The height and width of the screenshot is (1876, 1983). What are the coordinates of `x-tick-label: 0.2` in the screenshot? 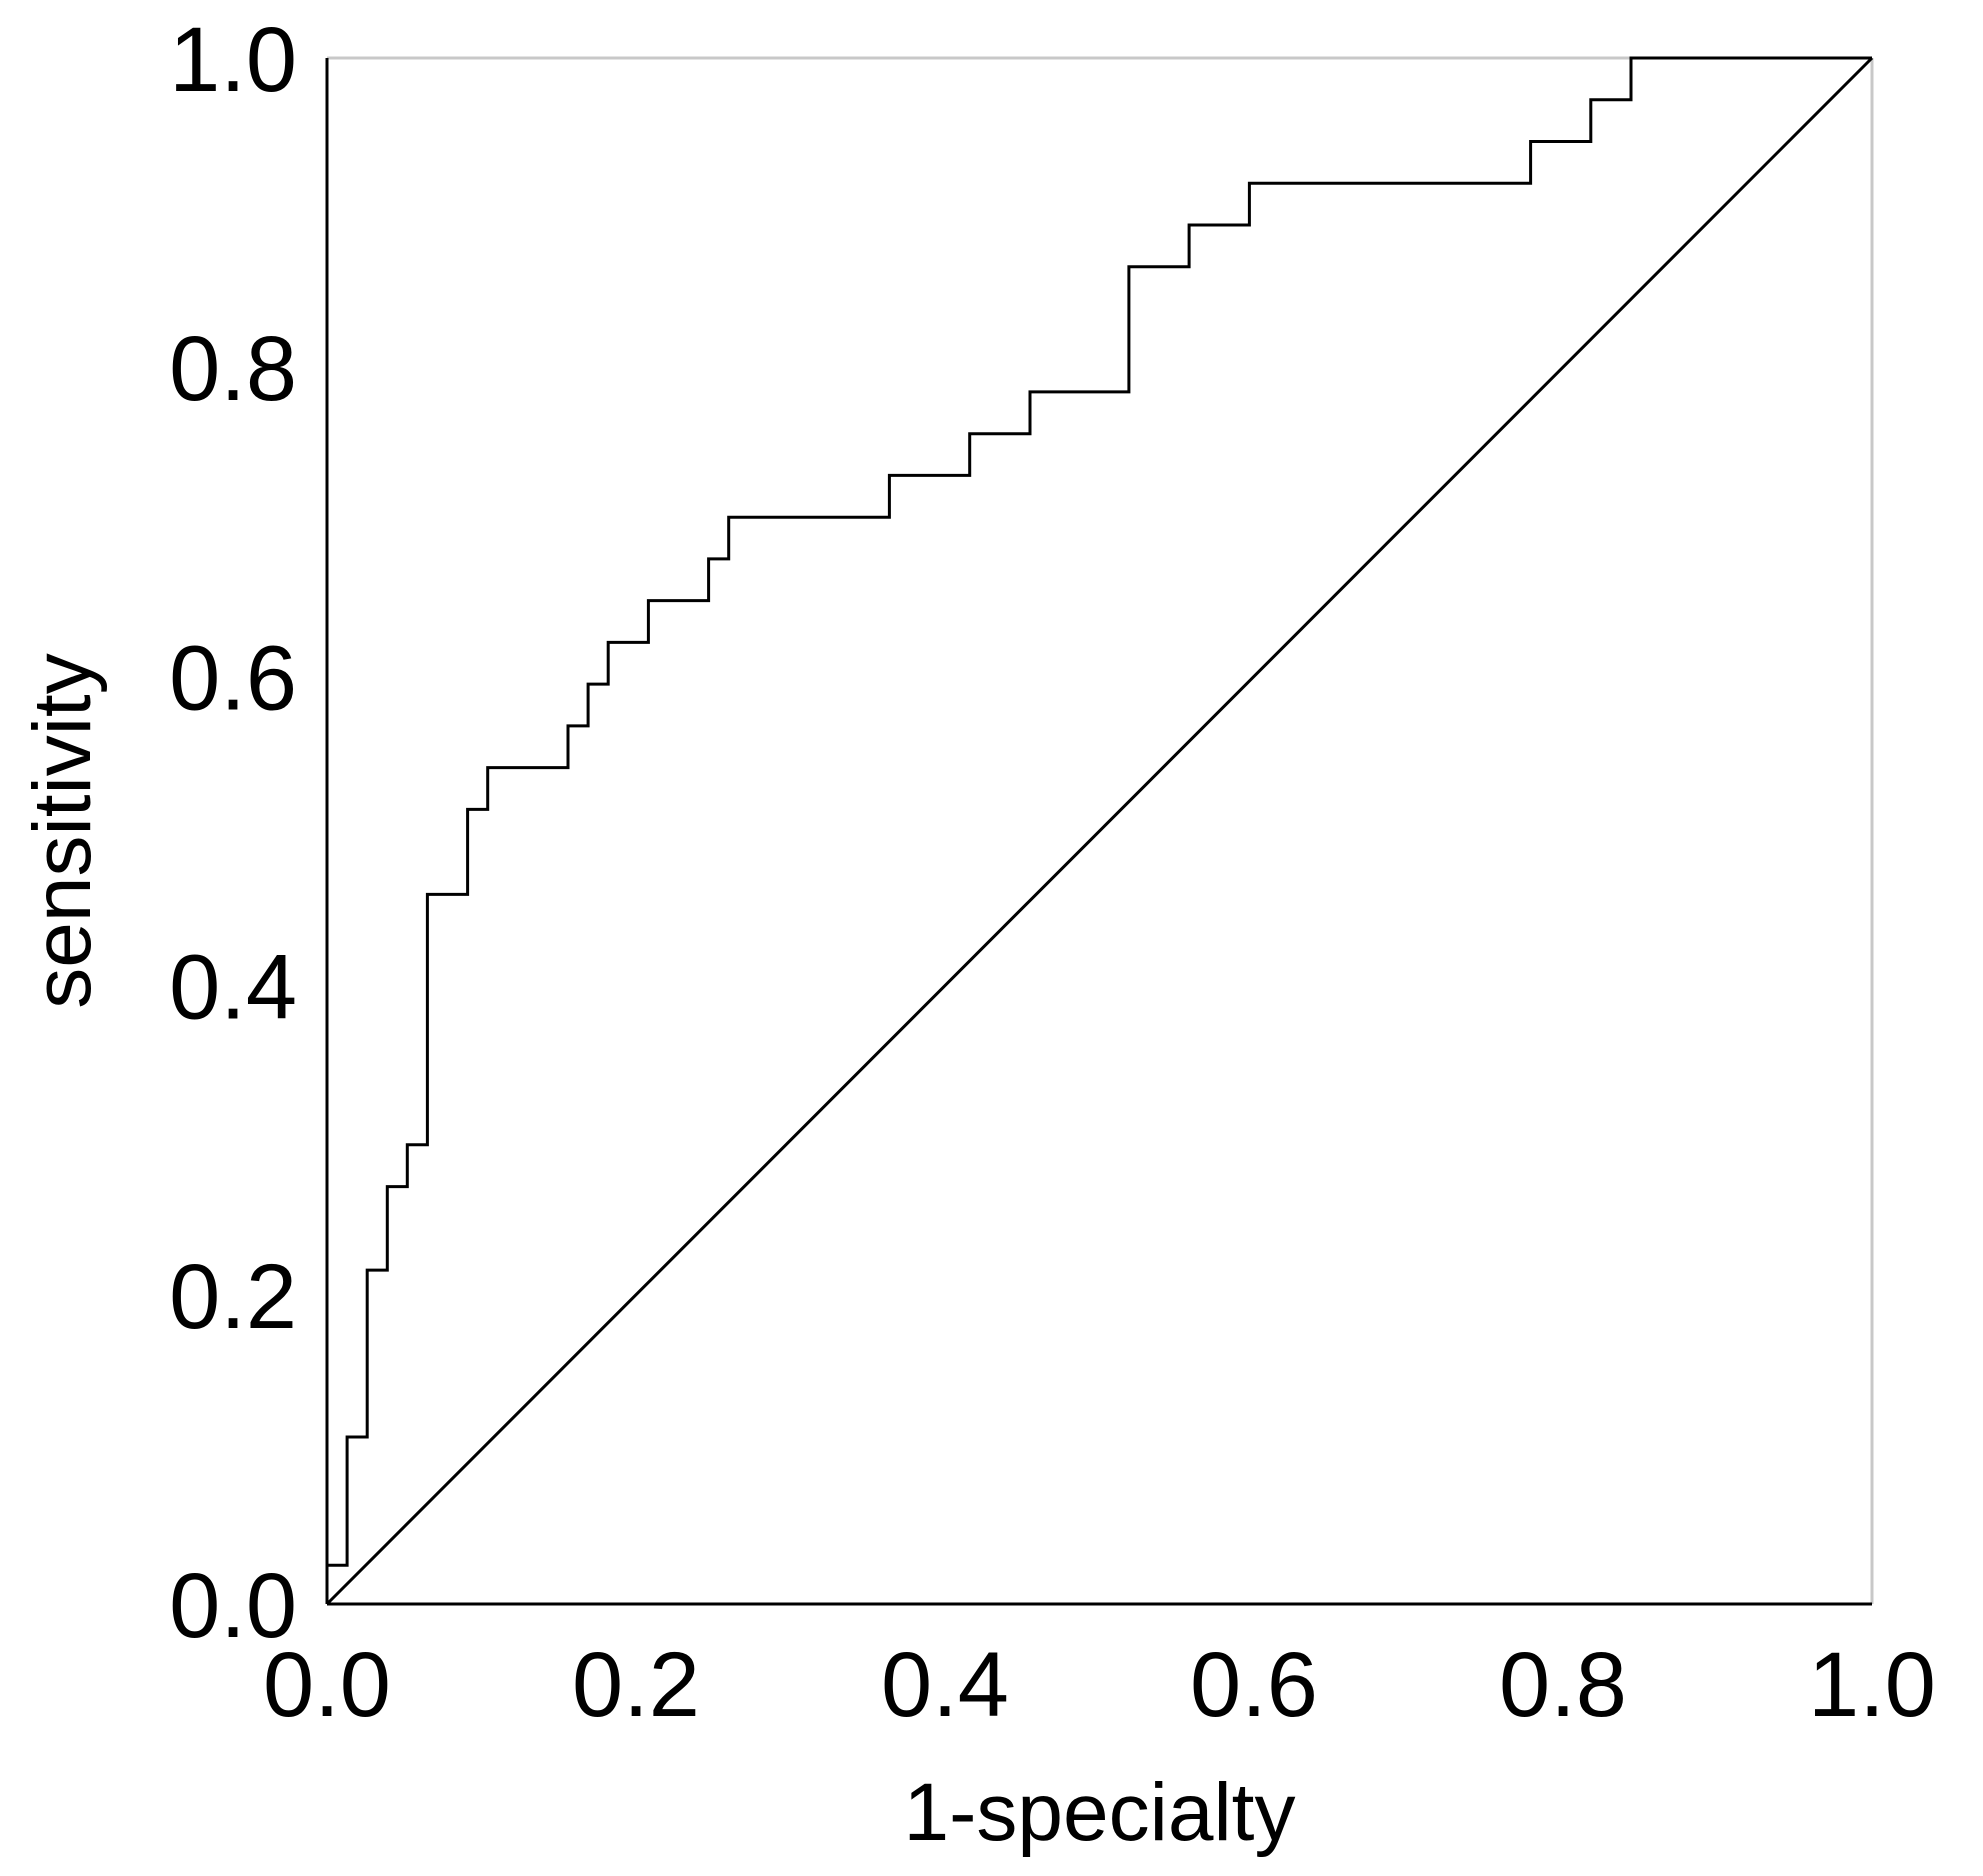 It's located at (636, 1685).